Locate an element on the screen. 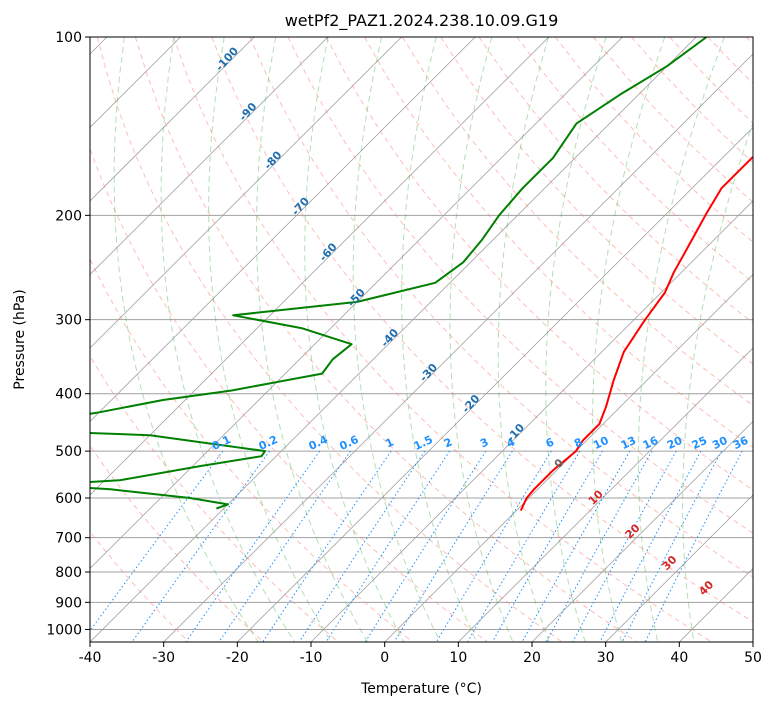  mixing-ratio-label: 0.1 is located at coordinates (221, 443).